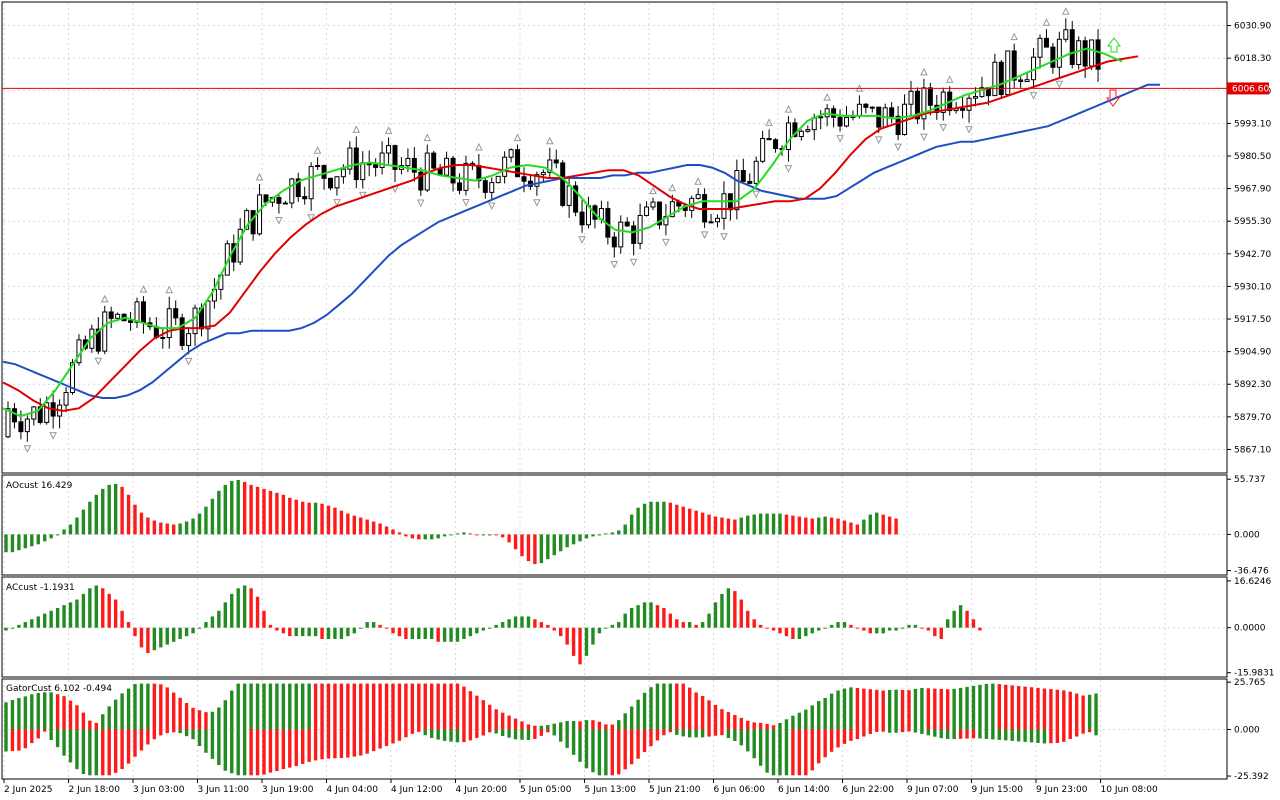 The width and height of the screenshot is (1280, 800). What do you see at coordinates (1252, 320) in the screenshot?
I see `y-axis-label: 5917.50` at bounding box center [1252, 320].